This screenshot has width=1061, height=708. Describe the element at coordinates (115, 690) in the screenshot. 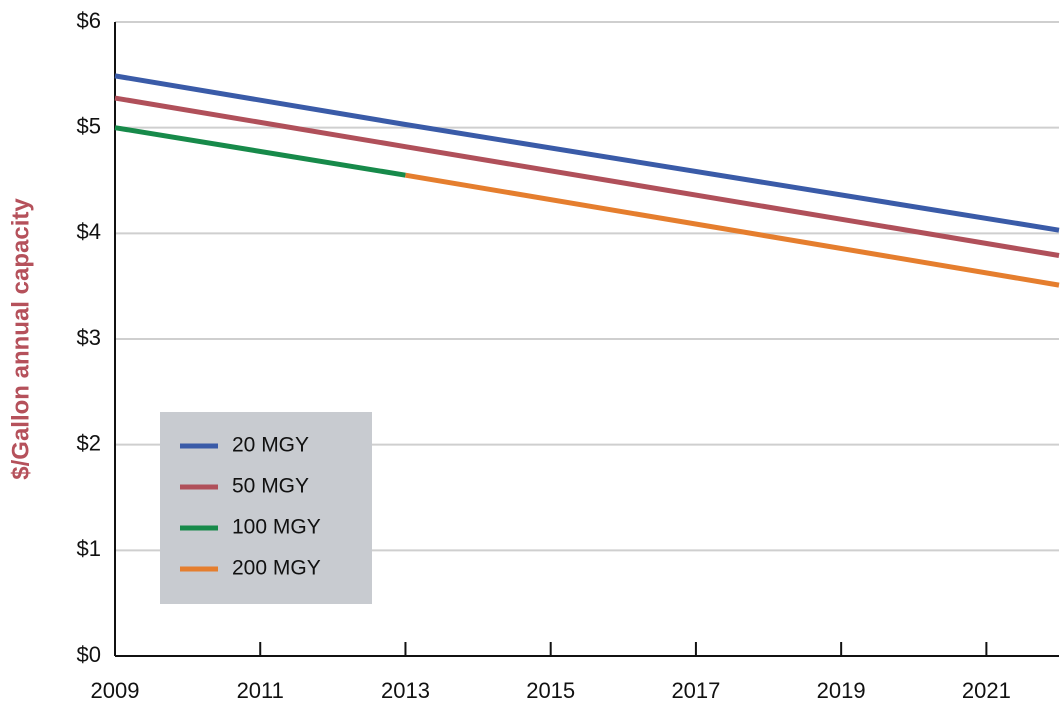

I see `x-tick-label: 2009` at that location.